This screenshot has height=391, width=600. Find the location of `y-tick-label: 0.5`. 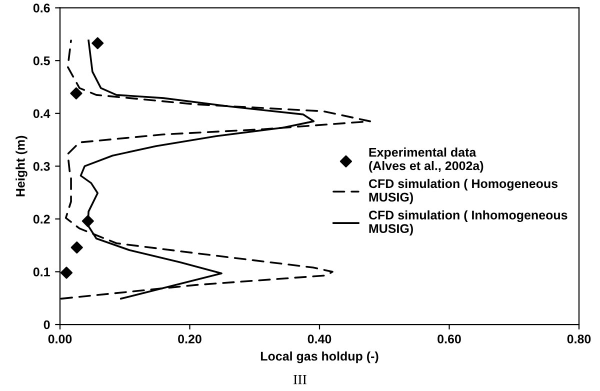

y-tick-label: 0.5 is located at coordinates (41, 61).